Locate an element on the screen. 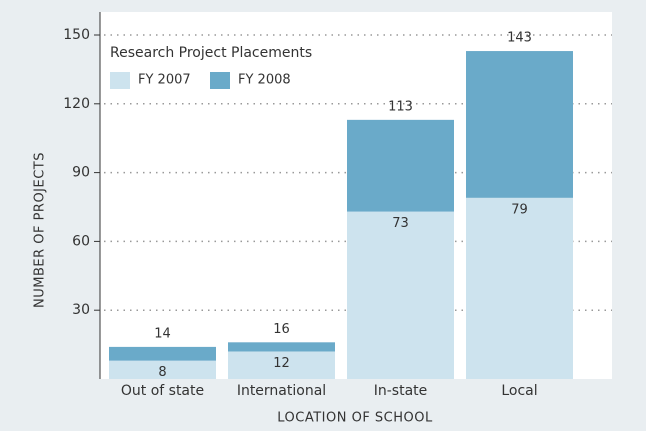  y-tick-label: 150 is located at coordinates (76, 35).